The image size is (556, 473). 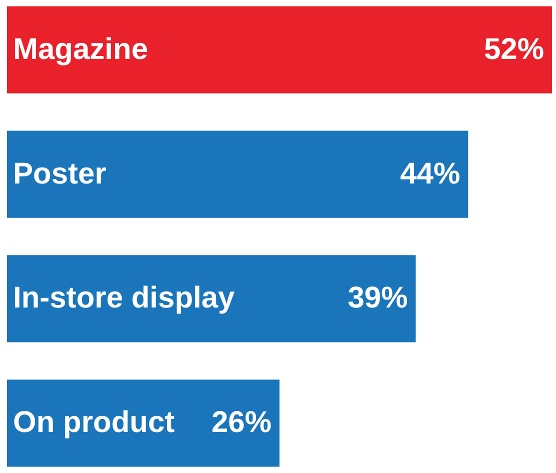 What do you see at coordinates (94, 423) in the screenshot?
I see `y-tick-label: On product` at bounding box center [94, 423].